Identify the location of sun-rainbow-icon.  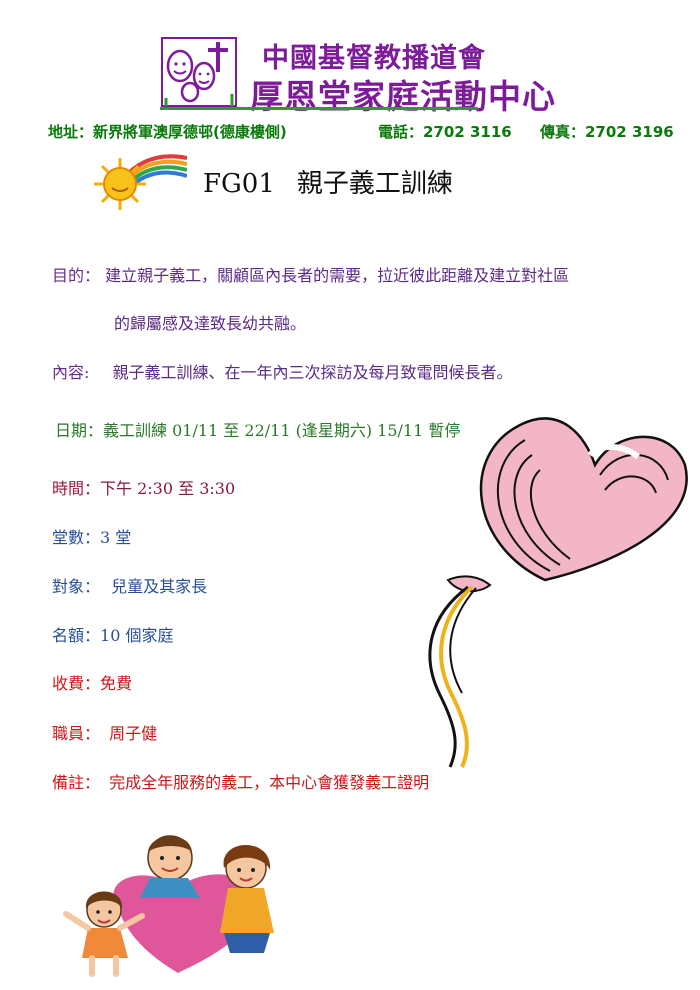
(140, 182).